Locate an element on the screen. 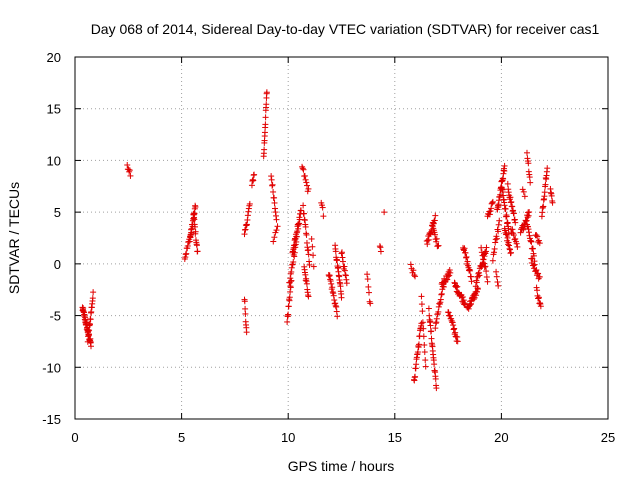 The width and height of the screenshot is (640, 480). x-tick-label: 0 is located at coordinates (74, 437).